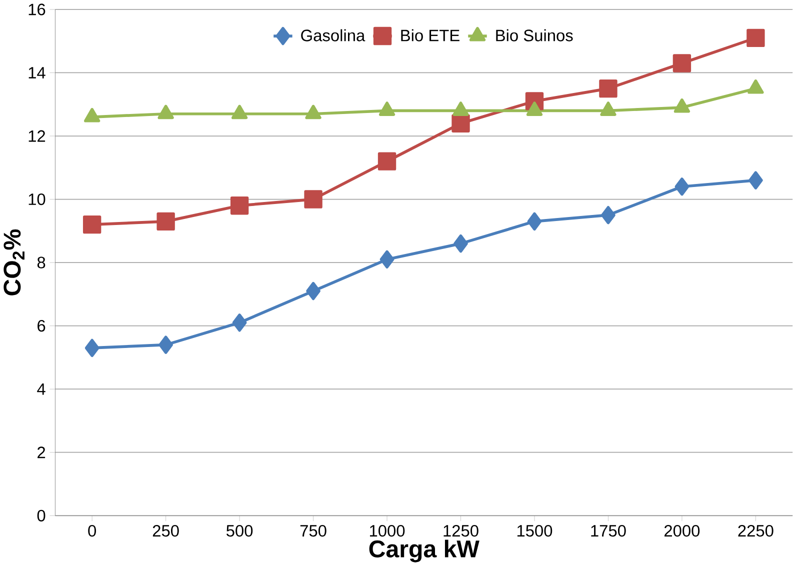 This screenshot has height=566, width=793. Describe the element at coordinates (387, 530) in the screenshot. I see `x-tick-label: 1000` at that location.